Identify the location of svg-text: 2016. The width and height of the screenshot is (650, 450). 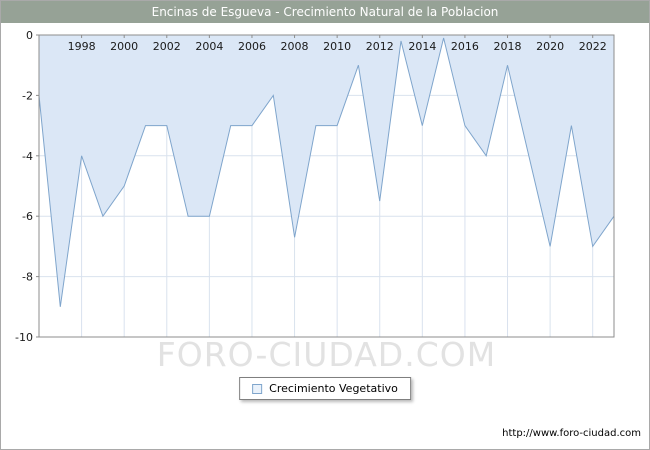
(465, 46).